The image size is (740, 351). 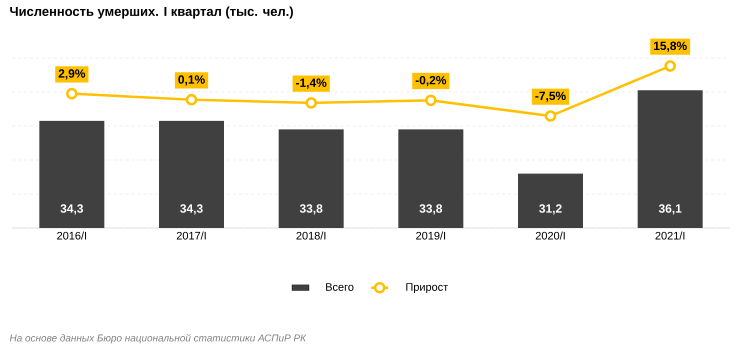 What do you see at coordinates (670, 47) in the screenshot?
I see `data-label: 15,8%` at bounding box center [670, 47].